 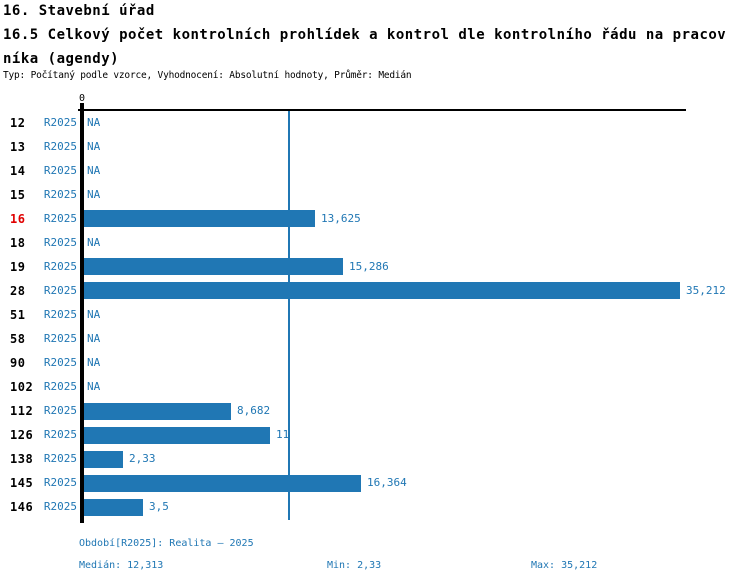 I want to click on chart-row: 90 R2025 NA, so click(x=375, y=363).